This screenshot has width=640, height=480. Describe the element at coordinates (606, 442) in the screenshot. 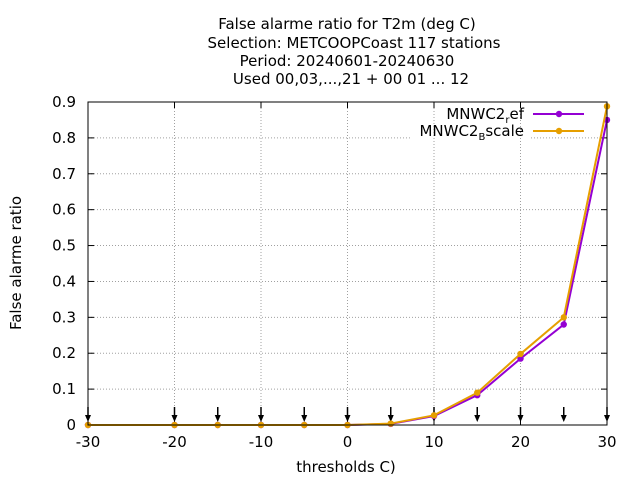

I see `x-tick-label: 30` at that location.